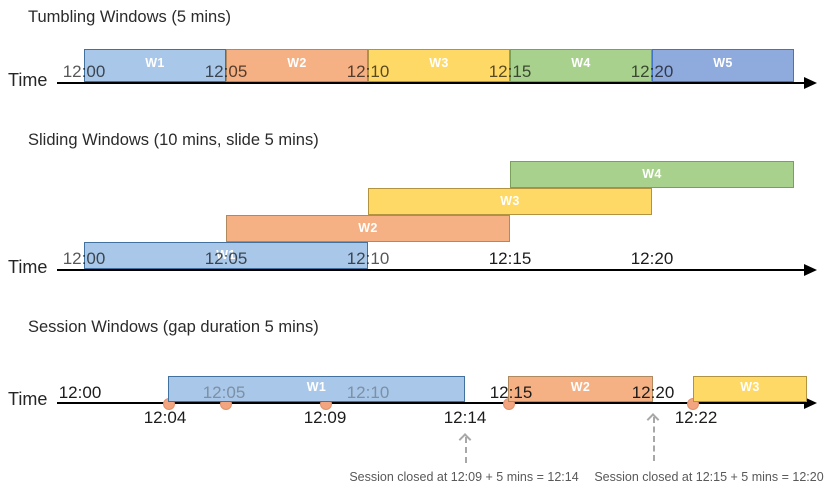 This screenshot has width=829, height=498. What do you see at coordinates (28, 80) in the screenshot?
I see `time-axis-label-tumbling: Time` at bounding box center [28, 80].